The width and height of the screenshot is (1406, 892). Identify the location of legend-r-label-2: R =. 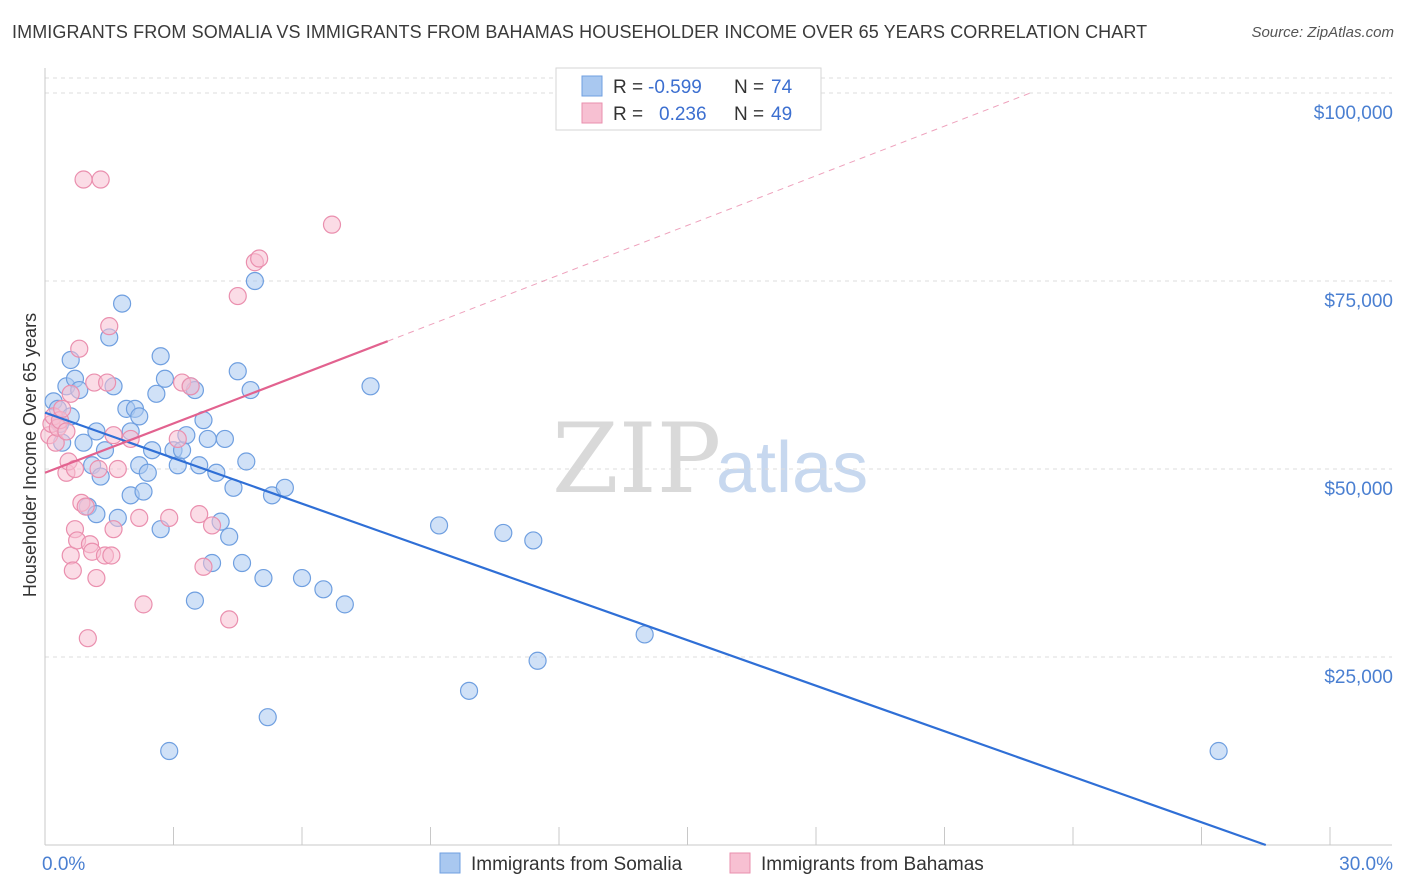
(628, 114).